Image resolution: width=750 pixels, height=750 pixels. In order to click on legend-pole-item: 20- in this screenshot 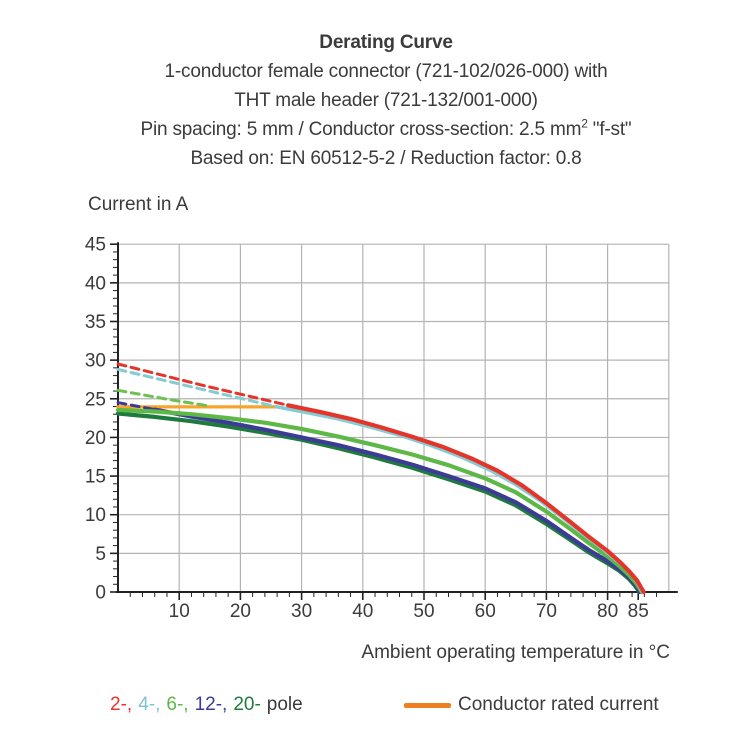, I will do `click(247, 704)`.